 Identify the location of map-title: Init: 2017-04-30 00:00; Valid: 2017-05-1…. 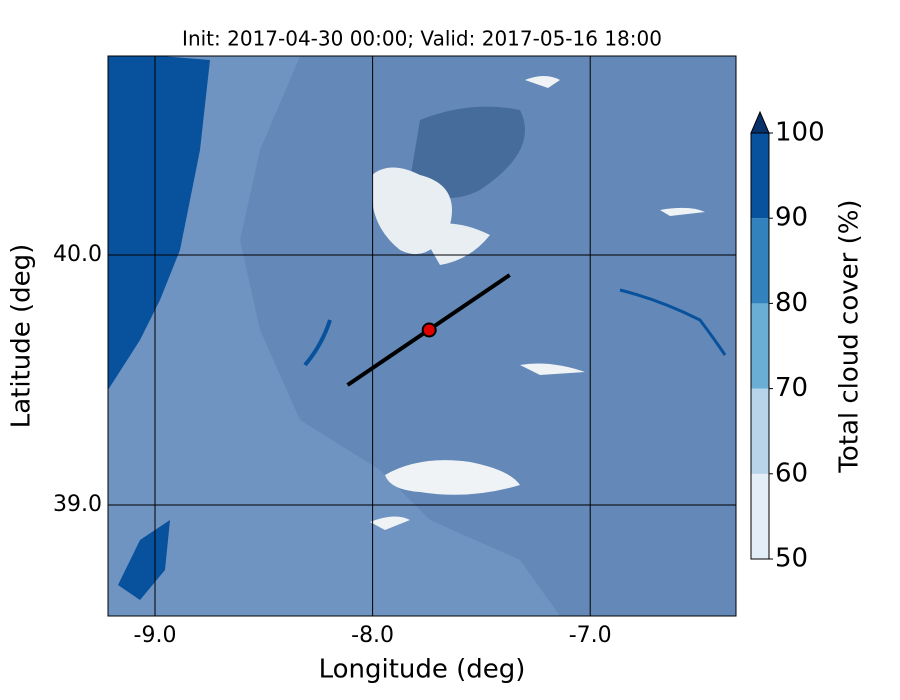
(422, 39).